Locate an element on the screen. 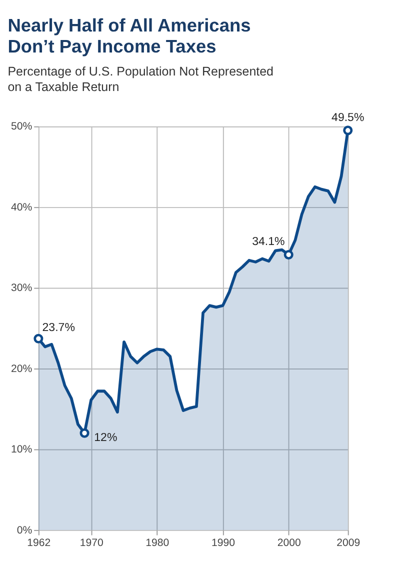 The width and height of the screenshot is (394, 569). y-tick-label: 10% is located at coordinates (22, 450).